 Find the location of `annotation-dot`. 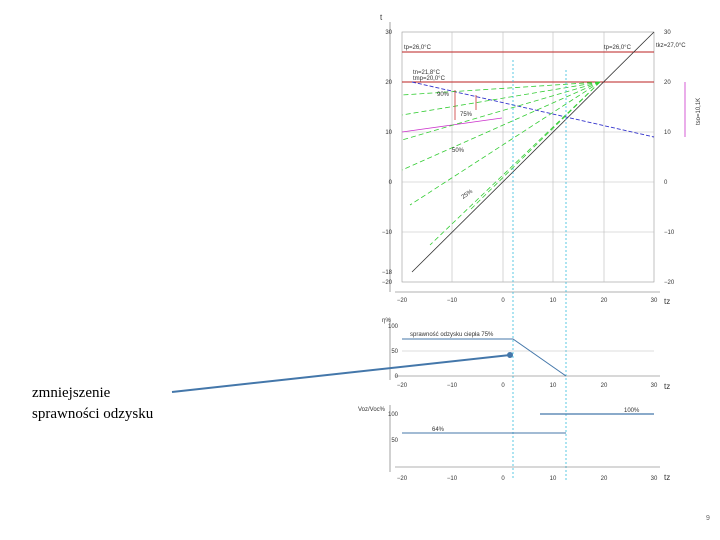

annotation-dot is located at coordinates (510, 355).